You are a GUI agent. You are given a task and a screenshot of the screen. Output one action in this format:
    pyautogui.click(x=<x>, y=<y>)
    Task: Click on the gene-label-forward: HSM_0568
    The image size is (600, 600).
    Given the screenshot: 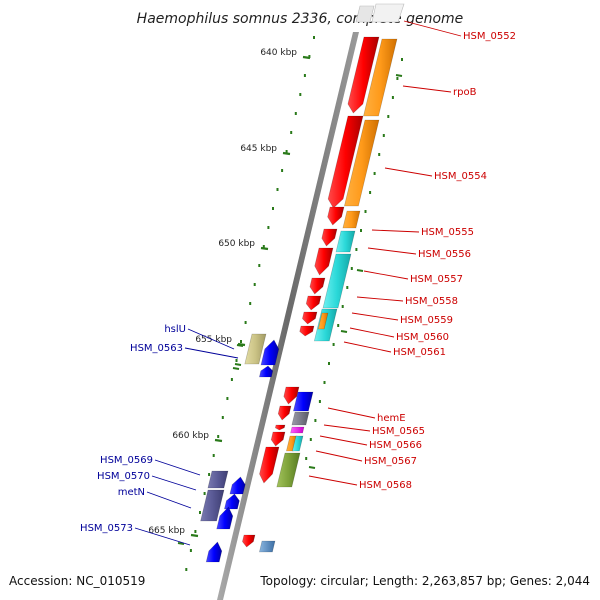 What is the action you would take?
    pyautogui.click(x=385, y=485)
    